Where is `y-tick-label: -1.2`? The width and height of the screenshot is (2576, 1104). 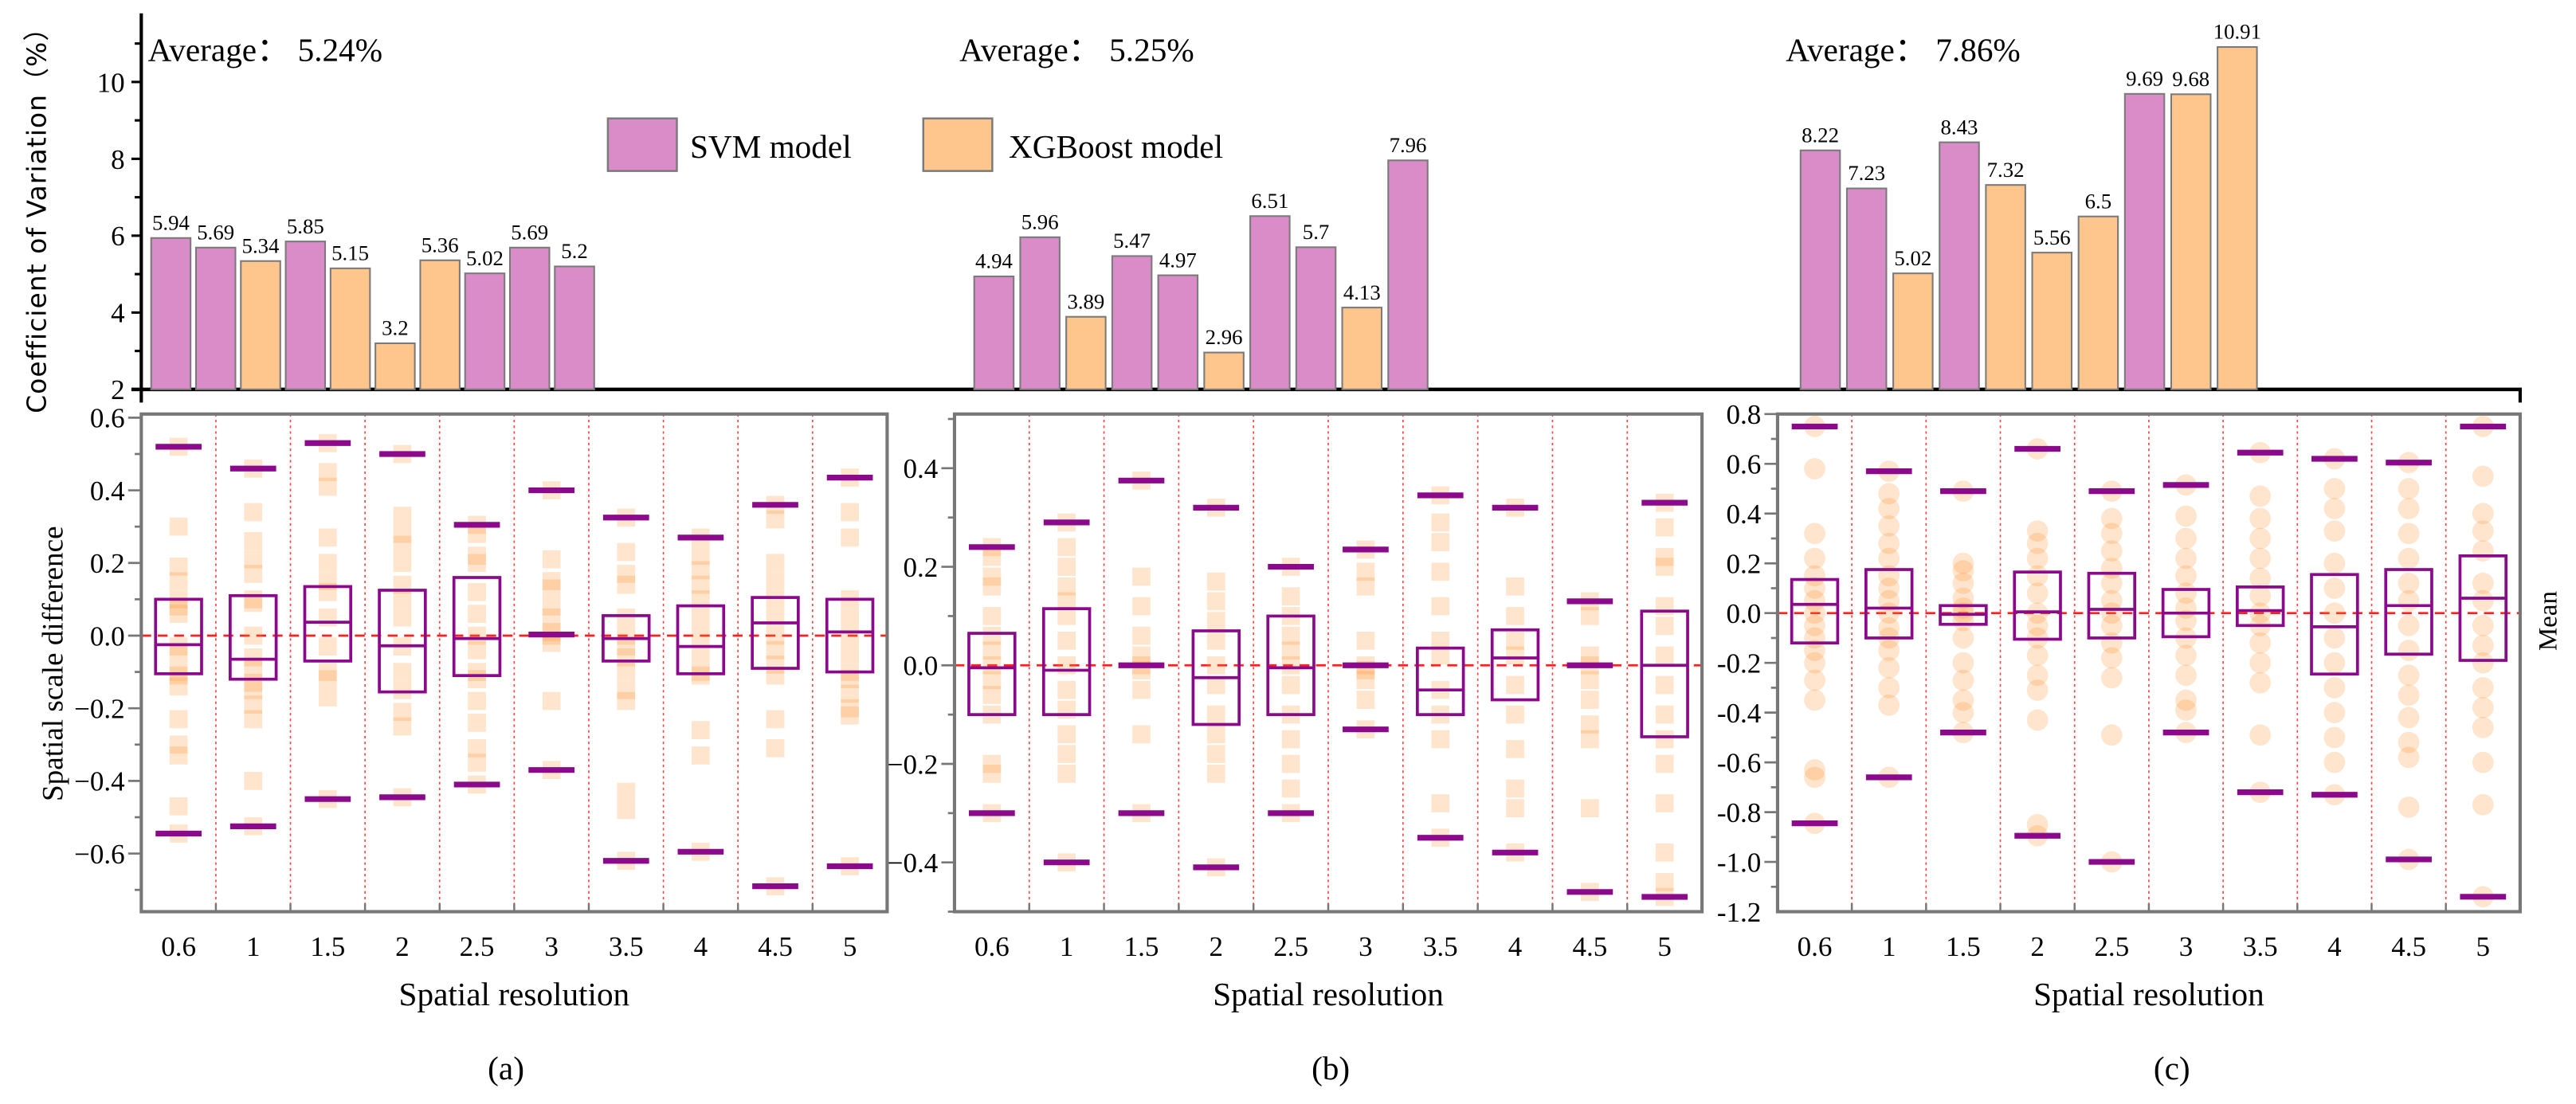
y-tick-label: -1.2 is located at coordinates (1739, 912).